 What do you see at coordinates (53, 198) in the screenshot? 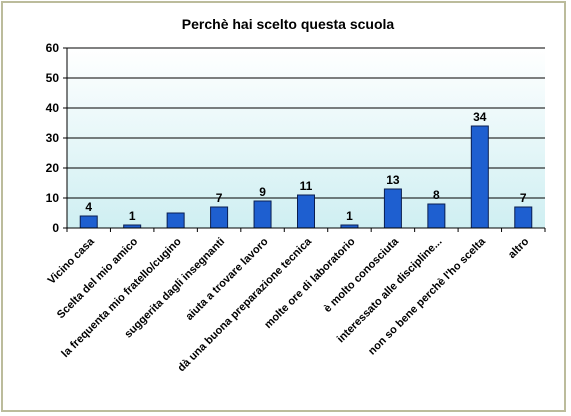
I see `y-tick-label: 10` at bounding box center [53, 198].